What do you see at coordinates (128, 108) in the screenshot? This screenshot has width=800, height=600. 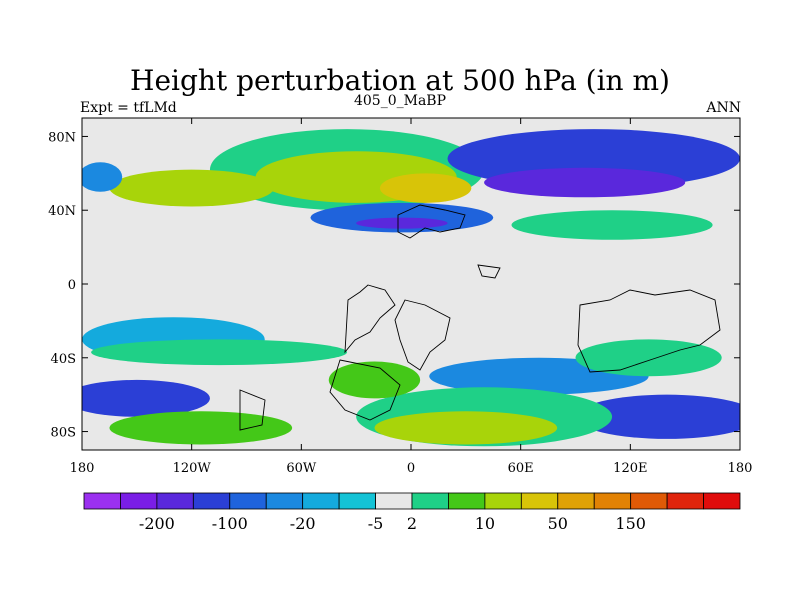 I see `left-string: Expt = tfLMd` at bounding box center [128, 108].